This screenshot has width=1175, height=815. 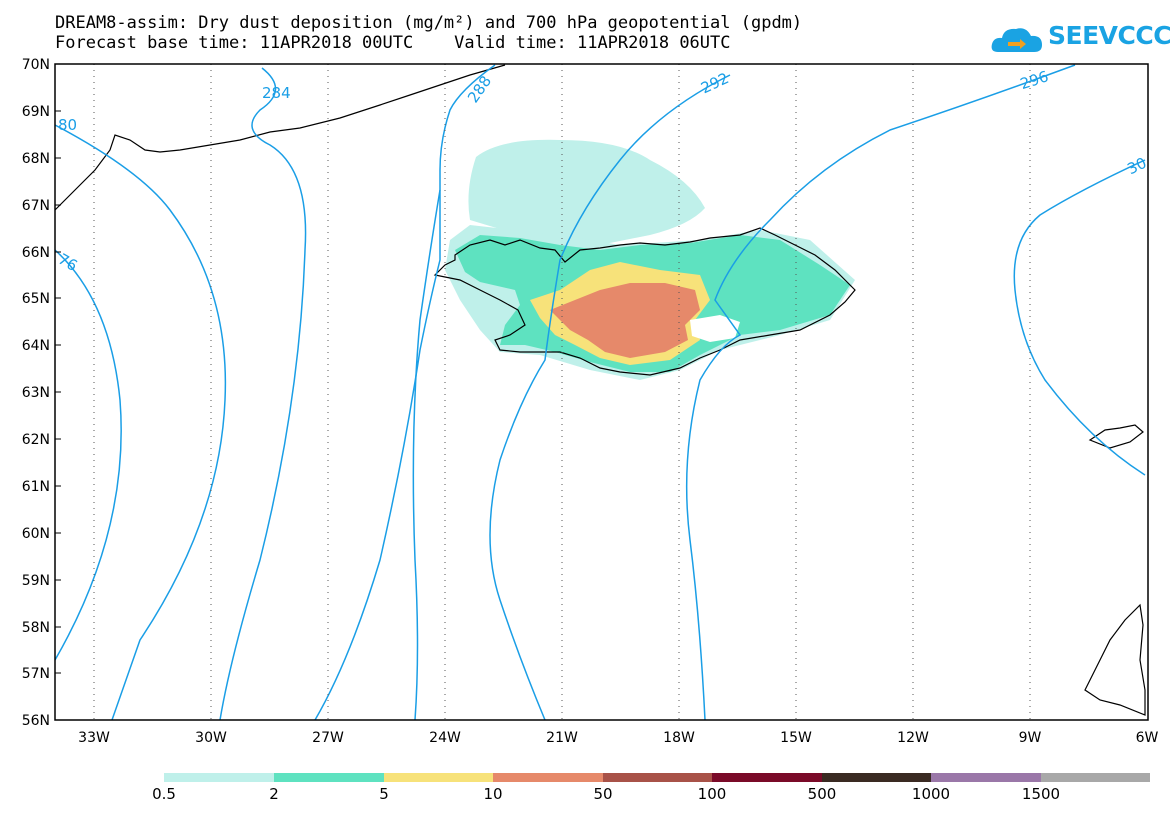 What do you see at coordinates (479, 89) in the screenshot?
I see `contour-label: 288` at bounding box center [479, 89].